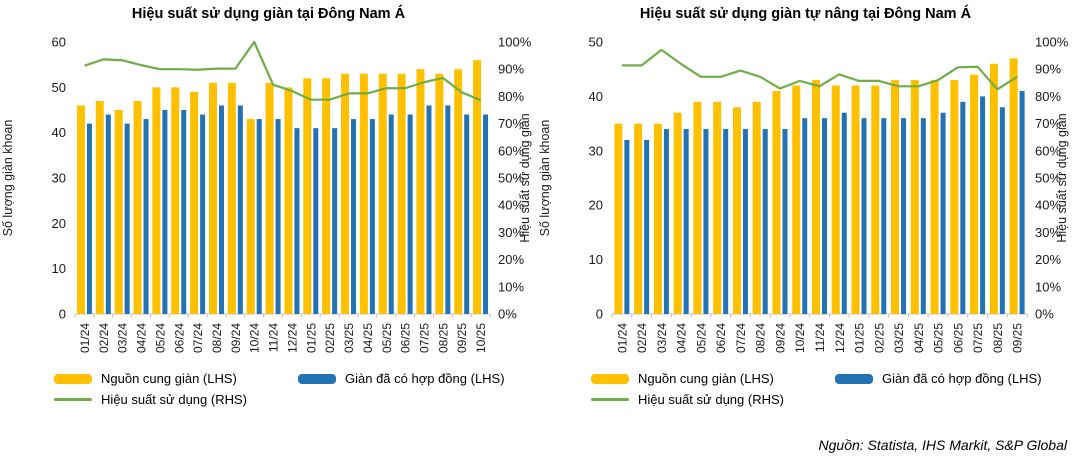 Image resolution: width=1075 pixels, height=469 pixels. I want to click on left-axis-tick-label: 50, so click(59, 87).